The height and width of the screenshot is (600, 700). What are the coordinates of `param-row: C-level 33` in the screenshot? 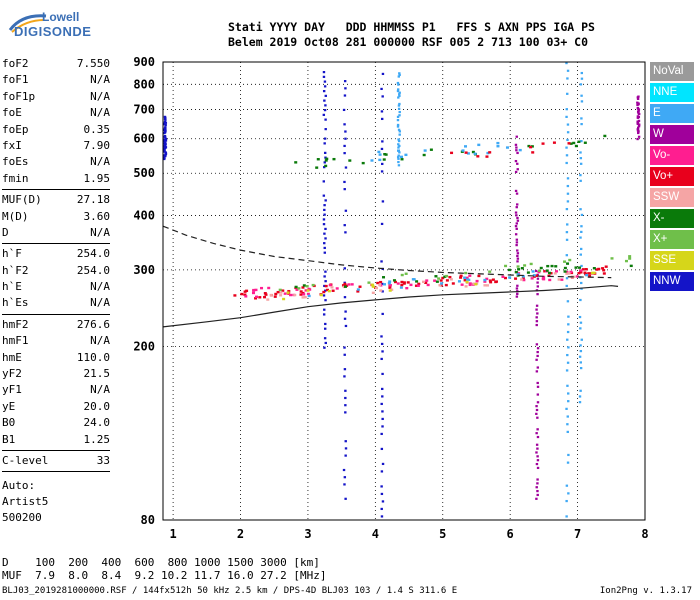 It's located at (56, 461).